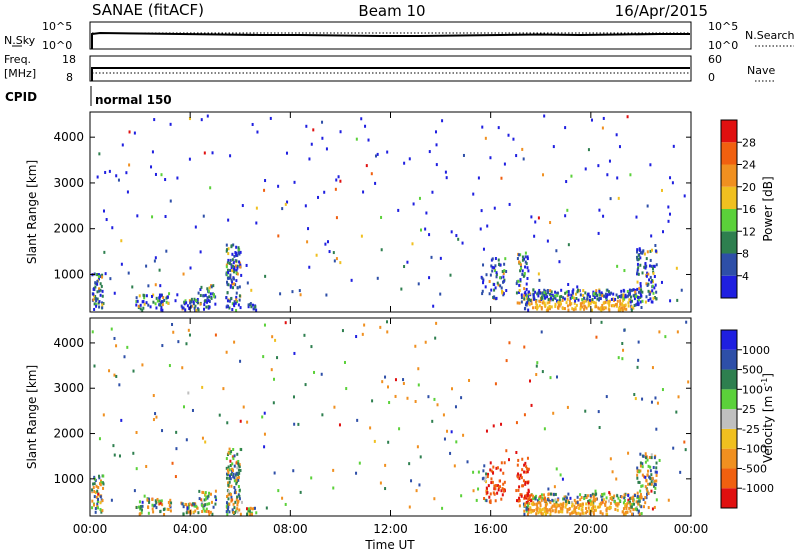 The height and width of the screenshot is (558, 800). I want to click on y-tick-label: 3000, so click(68, 183).